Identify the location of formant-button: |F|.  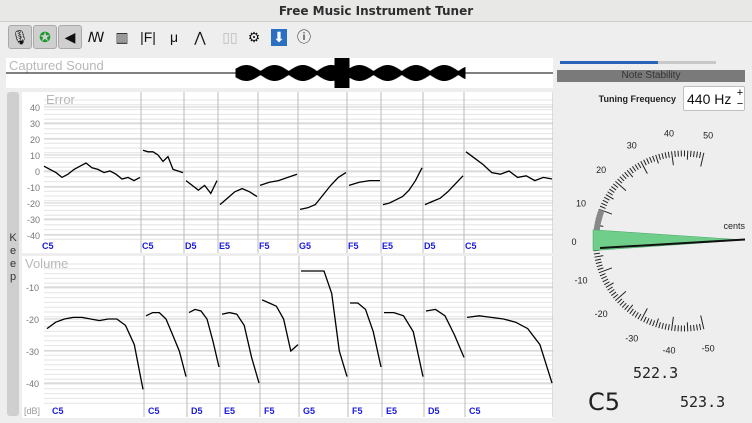
(148, 37).